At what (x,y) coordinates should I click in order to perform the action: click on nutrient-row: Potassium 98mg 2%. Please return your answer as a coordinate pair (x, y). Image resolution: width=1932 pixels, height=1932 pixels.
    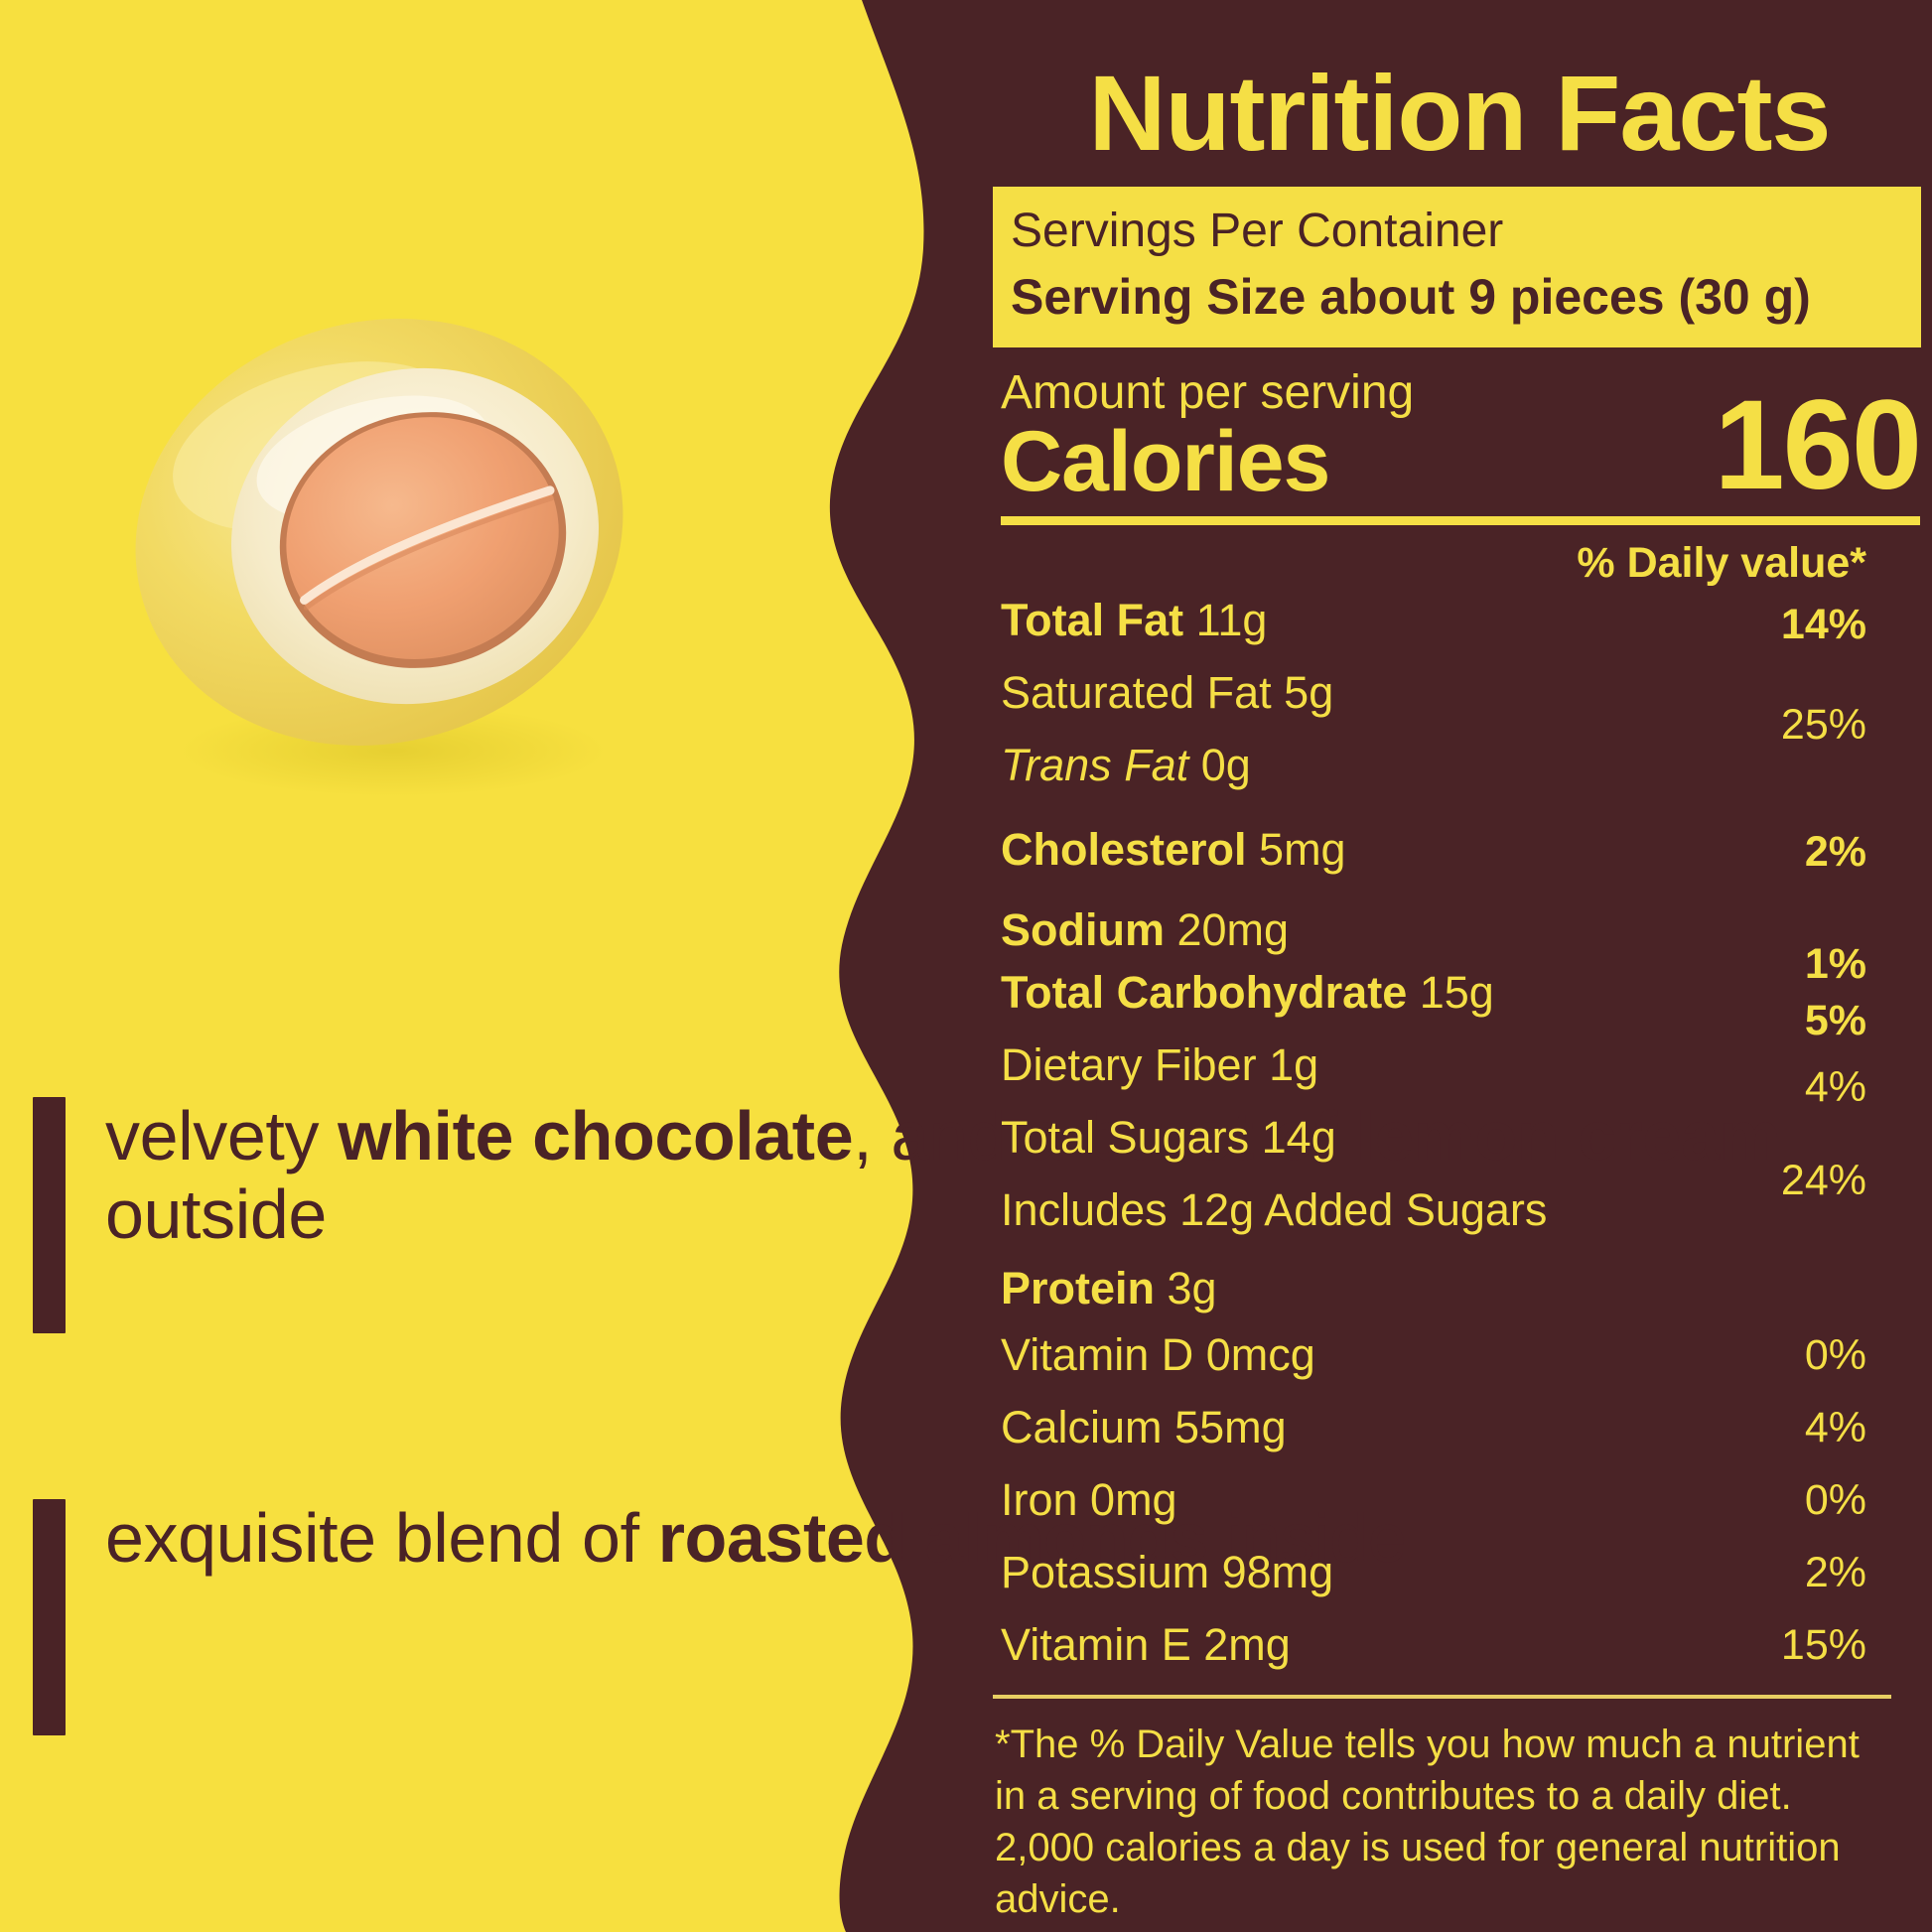
    Looking at the image, I should click on (1464, 1572).